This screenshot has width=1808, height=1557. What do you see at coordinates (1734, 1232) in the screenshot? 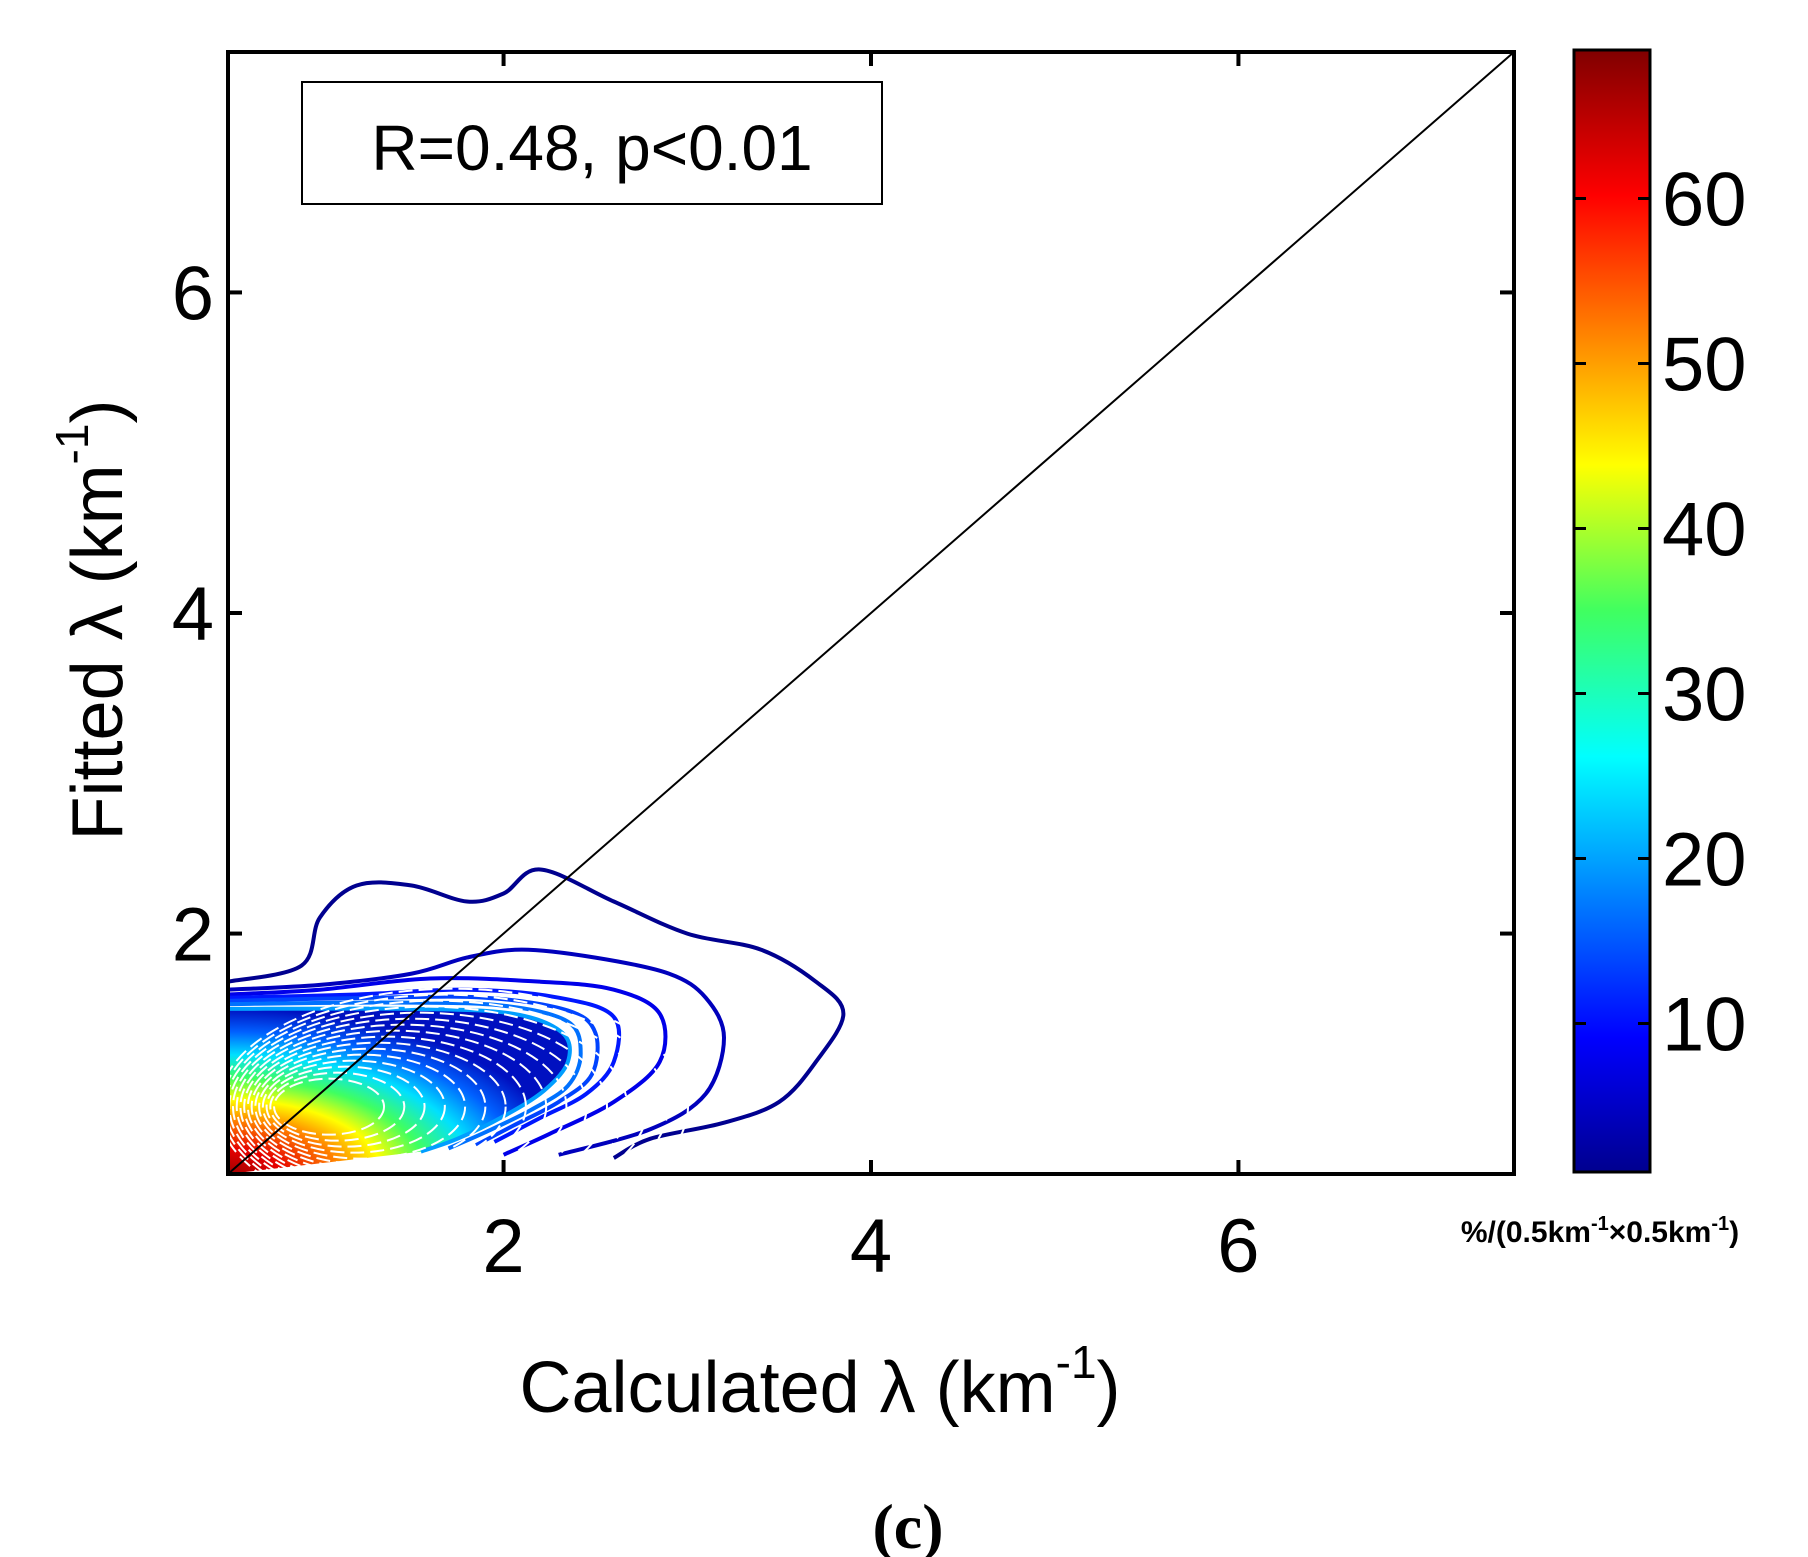
I see `colorbar-unit-end: )` at bounding box center [1734, 1232].